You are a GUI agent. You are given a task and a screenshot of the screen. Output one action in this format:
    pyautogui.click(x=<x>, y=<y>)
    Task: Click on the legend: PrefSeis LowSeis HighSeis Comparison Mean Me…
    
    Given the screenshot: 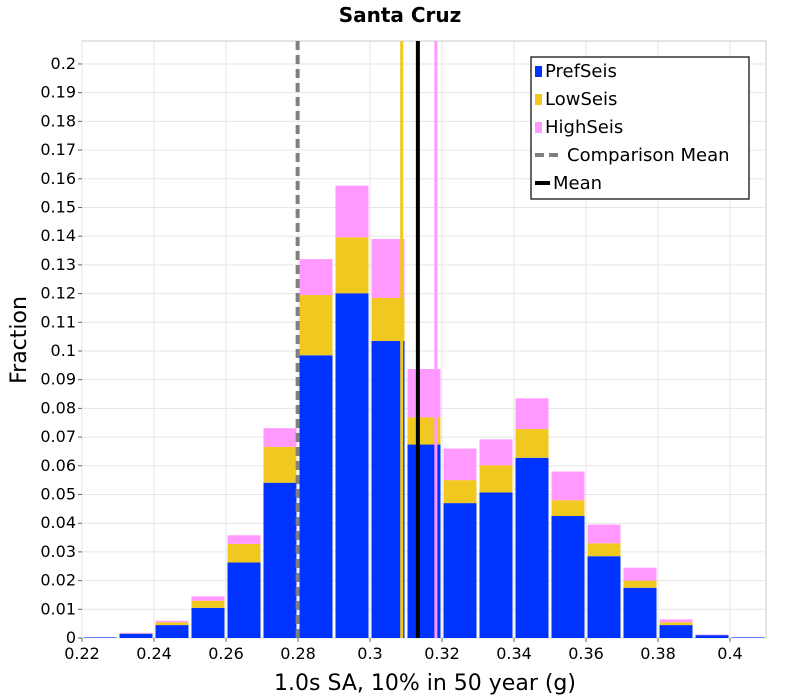 What is the action you would take?
    pyautogui.click(x=640, y=128)
    